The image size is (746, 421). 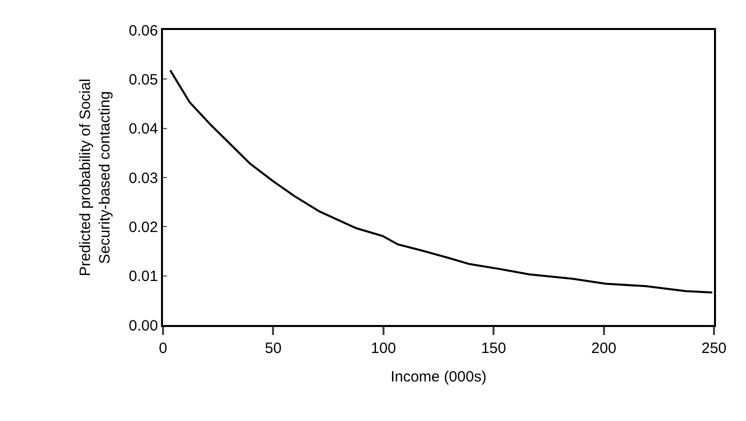 I want to click on x-axis-title: Income (000s), so click(x=438, y=377).